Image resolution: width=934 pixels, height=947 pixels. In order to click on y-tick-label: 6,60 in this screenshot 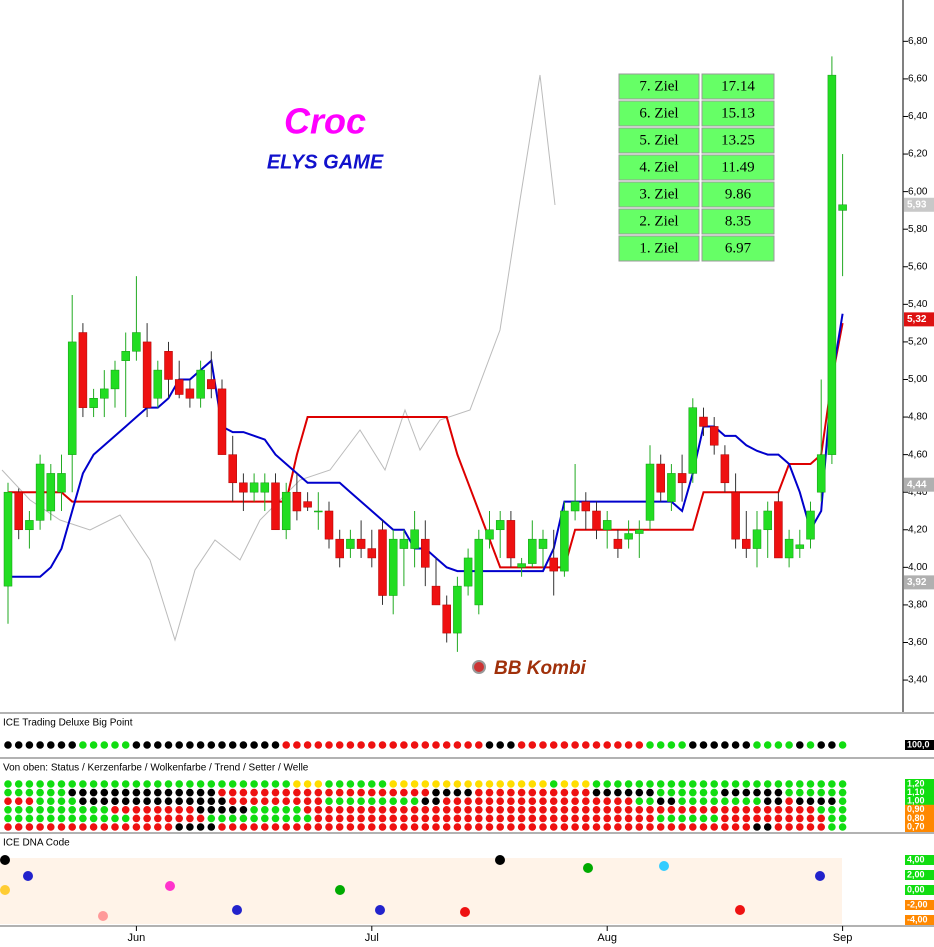, I will do `click(918, 79)`.